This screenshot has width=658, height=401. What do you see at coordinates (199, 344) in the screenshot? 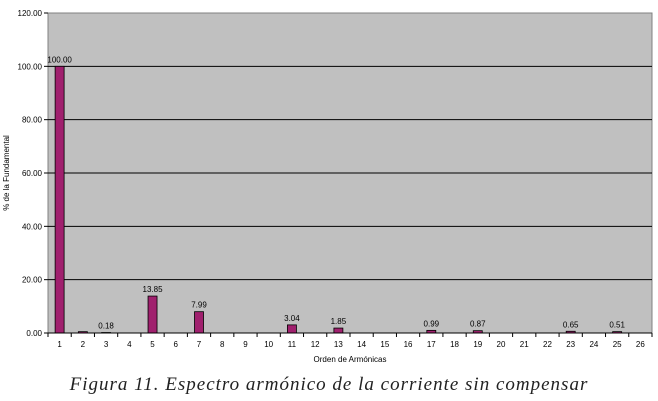
I see `x-tick-label: 7` at bounding box center [199, 344].